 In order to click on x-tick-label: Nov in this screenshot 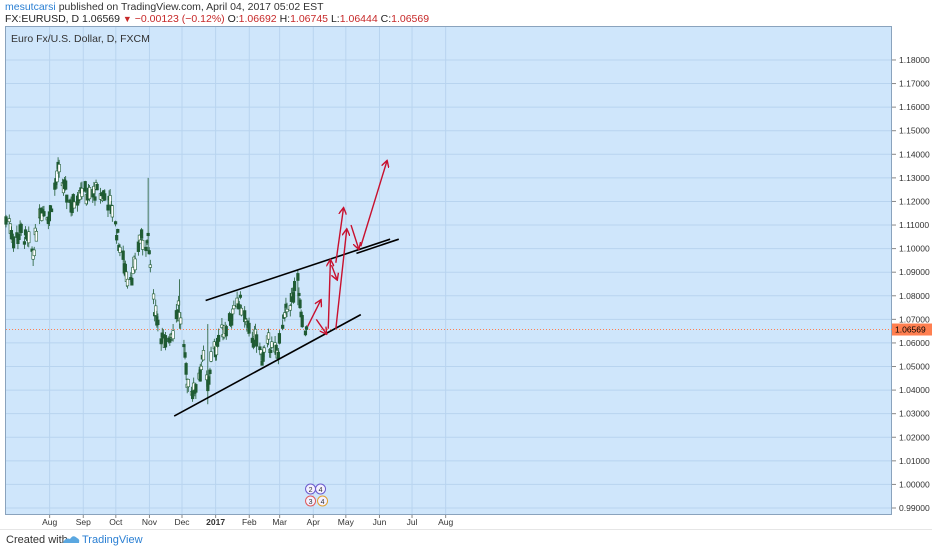, I will do `click(150, 522)`.